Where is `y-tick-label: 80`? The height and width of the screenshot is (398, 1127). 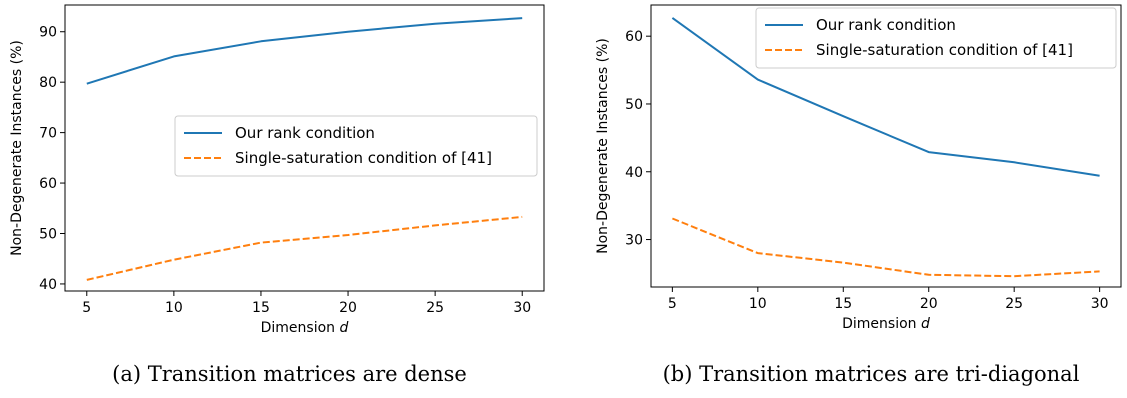
y-tick-label: 80 is located at coordinates (48, 83).